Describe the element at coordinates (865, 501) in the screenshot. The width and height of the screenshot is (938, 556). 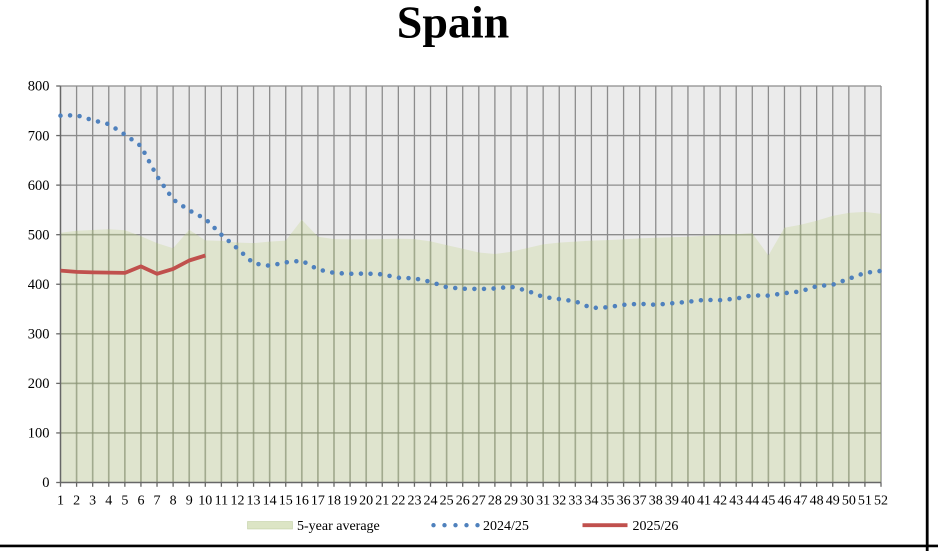
I see `svg-text: 51` at that location.